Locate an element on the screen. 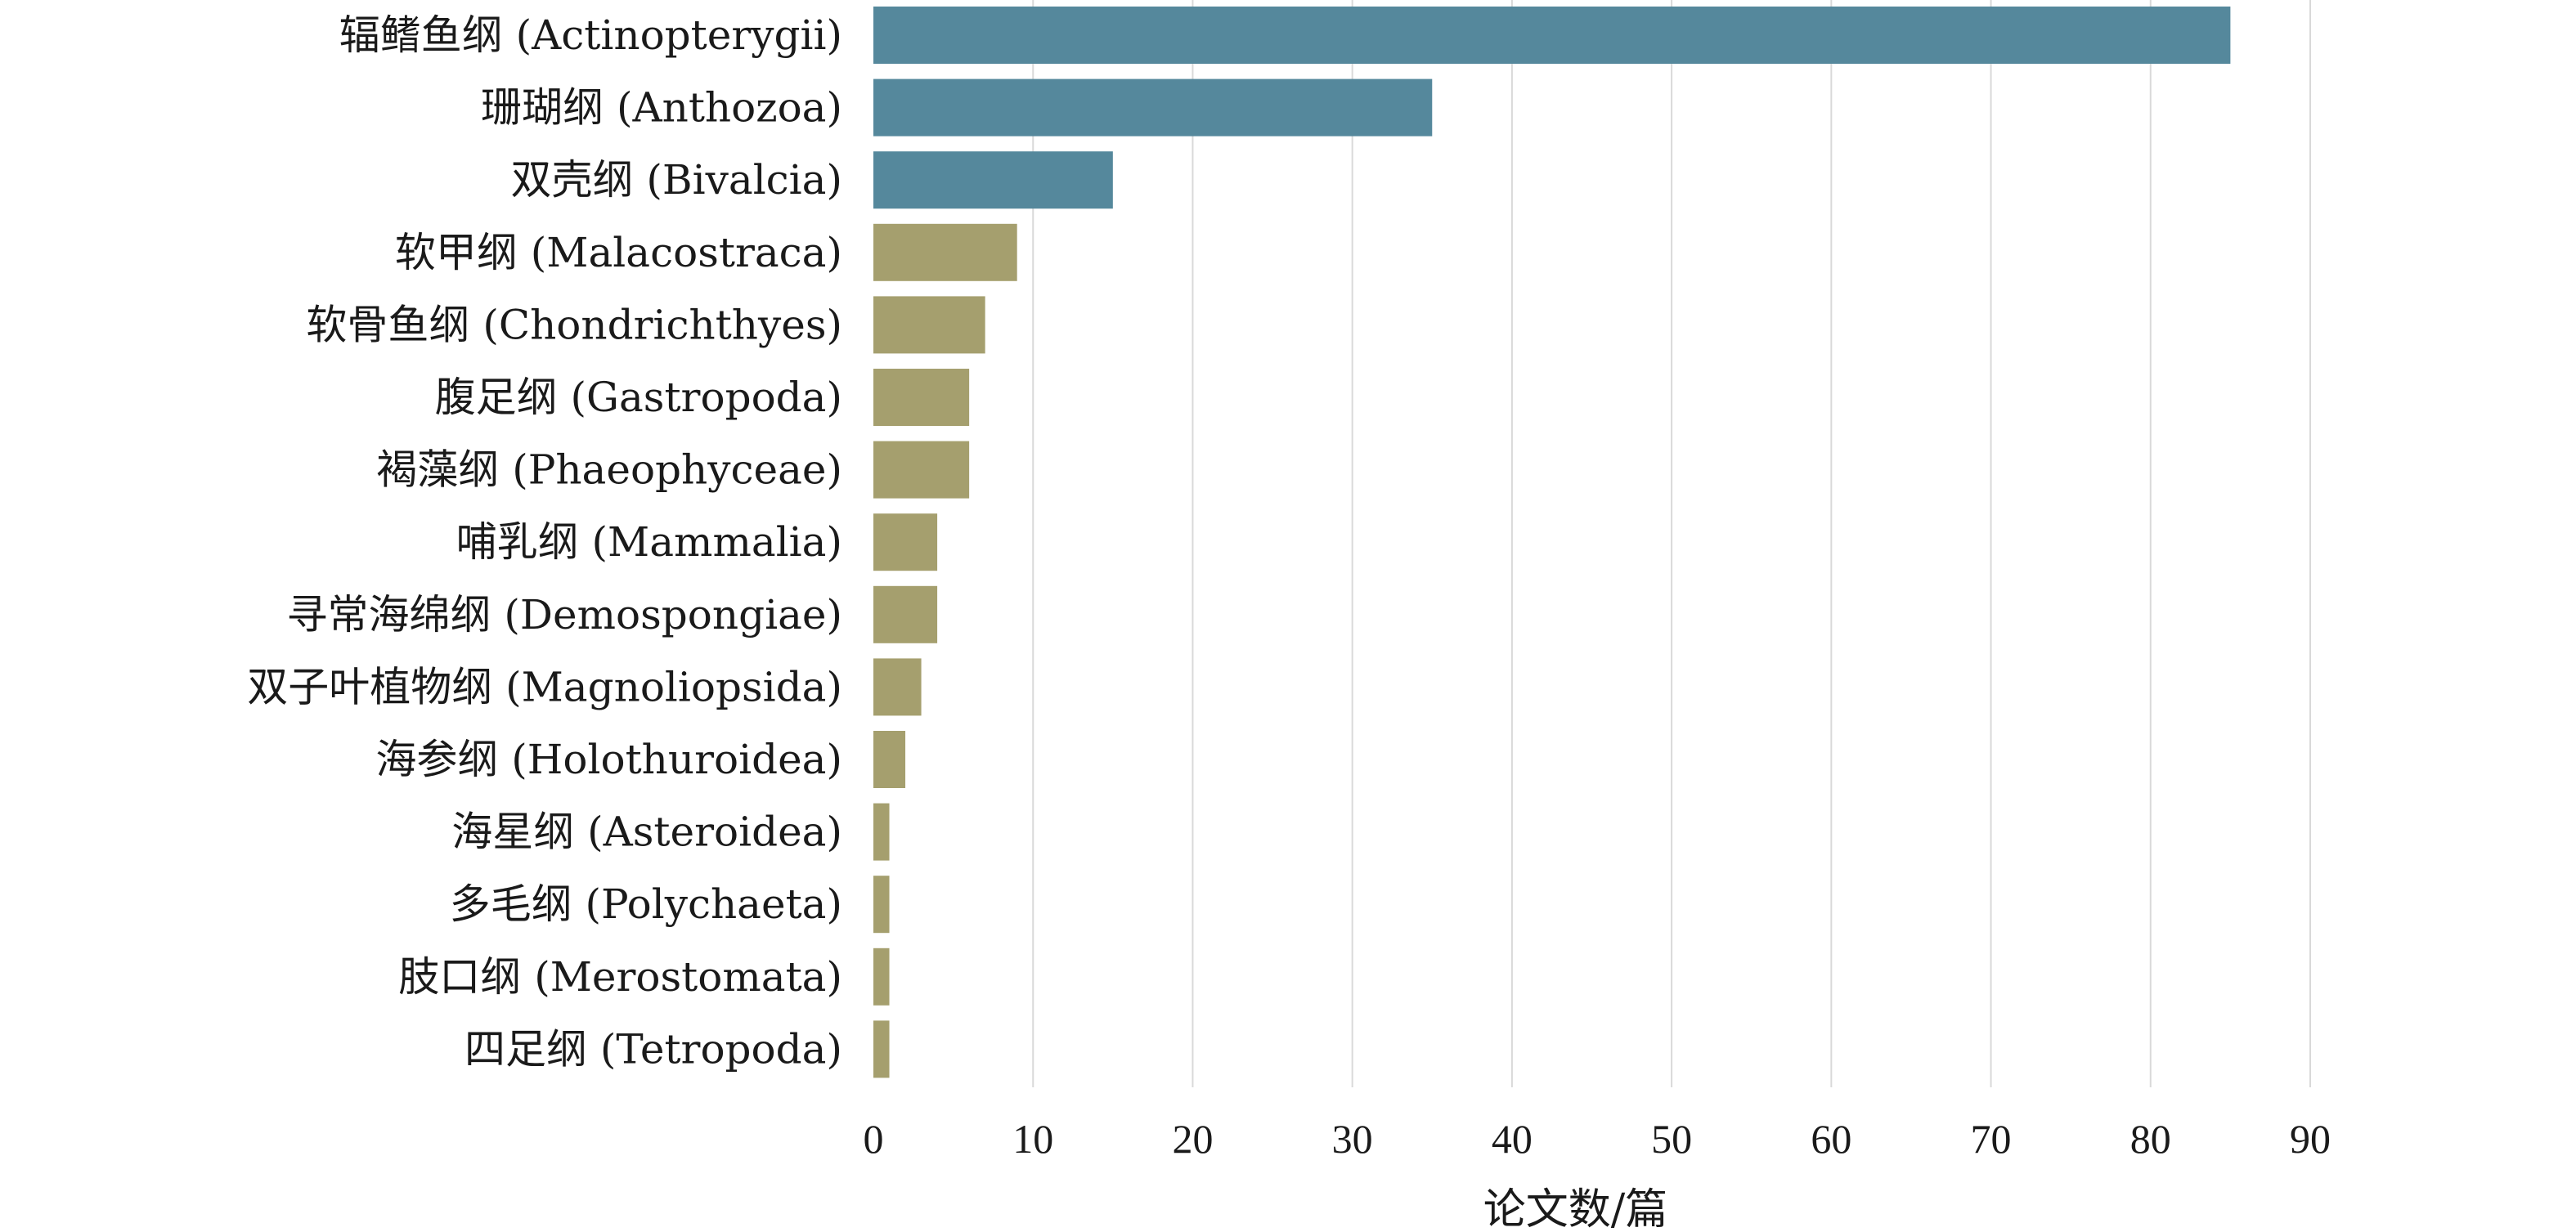 This screenshot has height=1232, width=2576. category-label: 软骨鱼纲 (Chondrichthyes) is located at coordinates (574, 324).